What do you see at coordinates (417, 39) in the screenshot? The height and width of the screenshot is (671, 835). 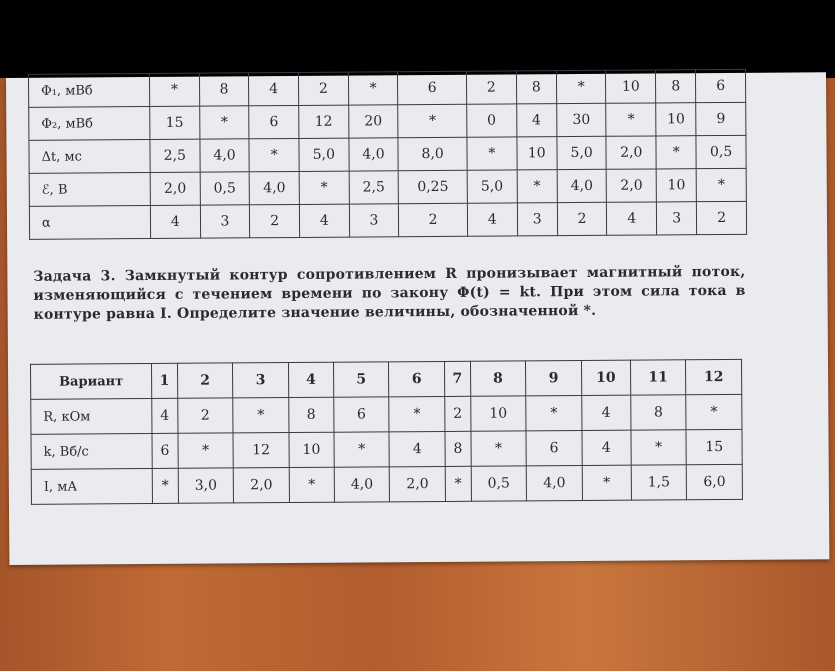 I see `top-black-bar` at bounding box center [417, 39].